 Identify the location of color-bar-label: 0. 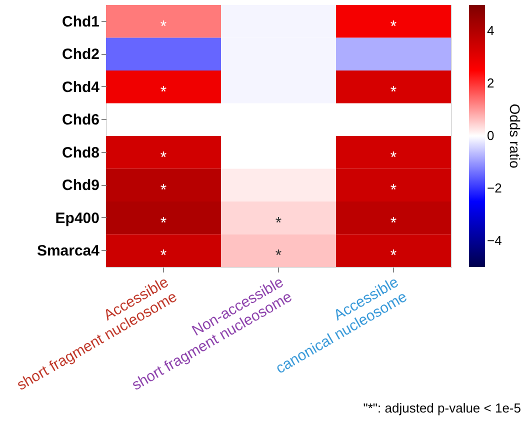
(490, 135).